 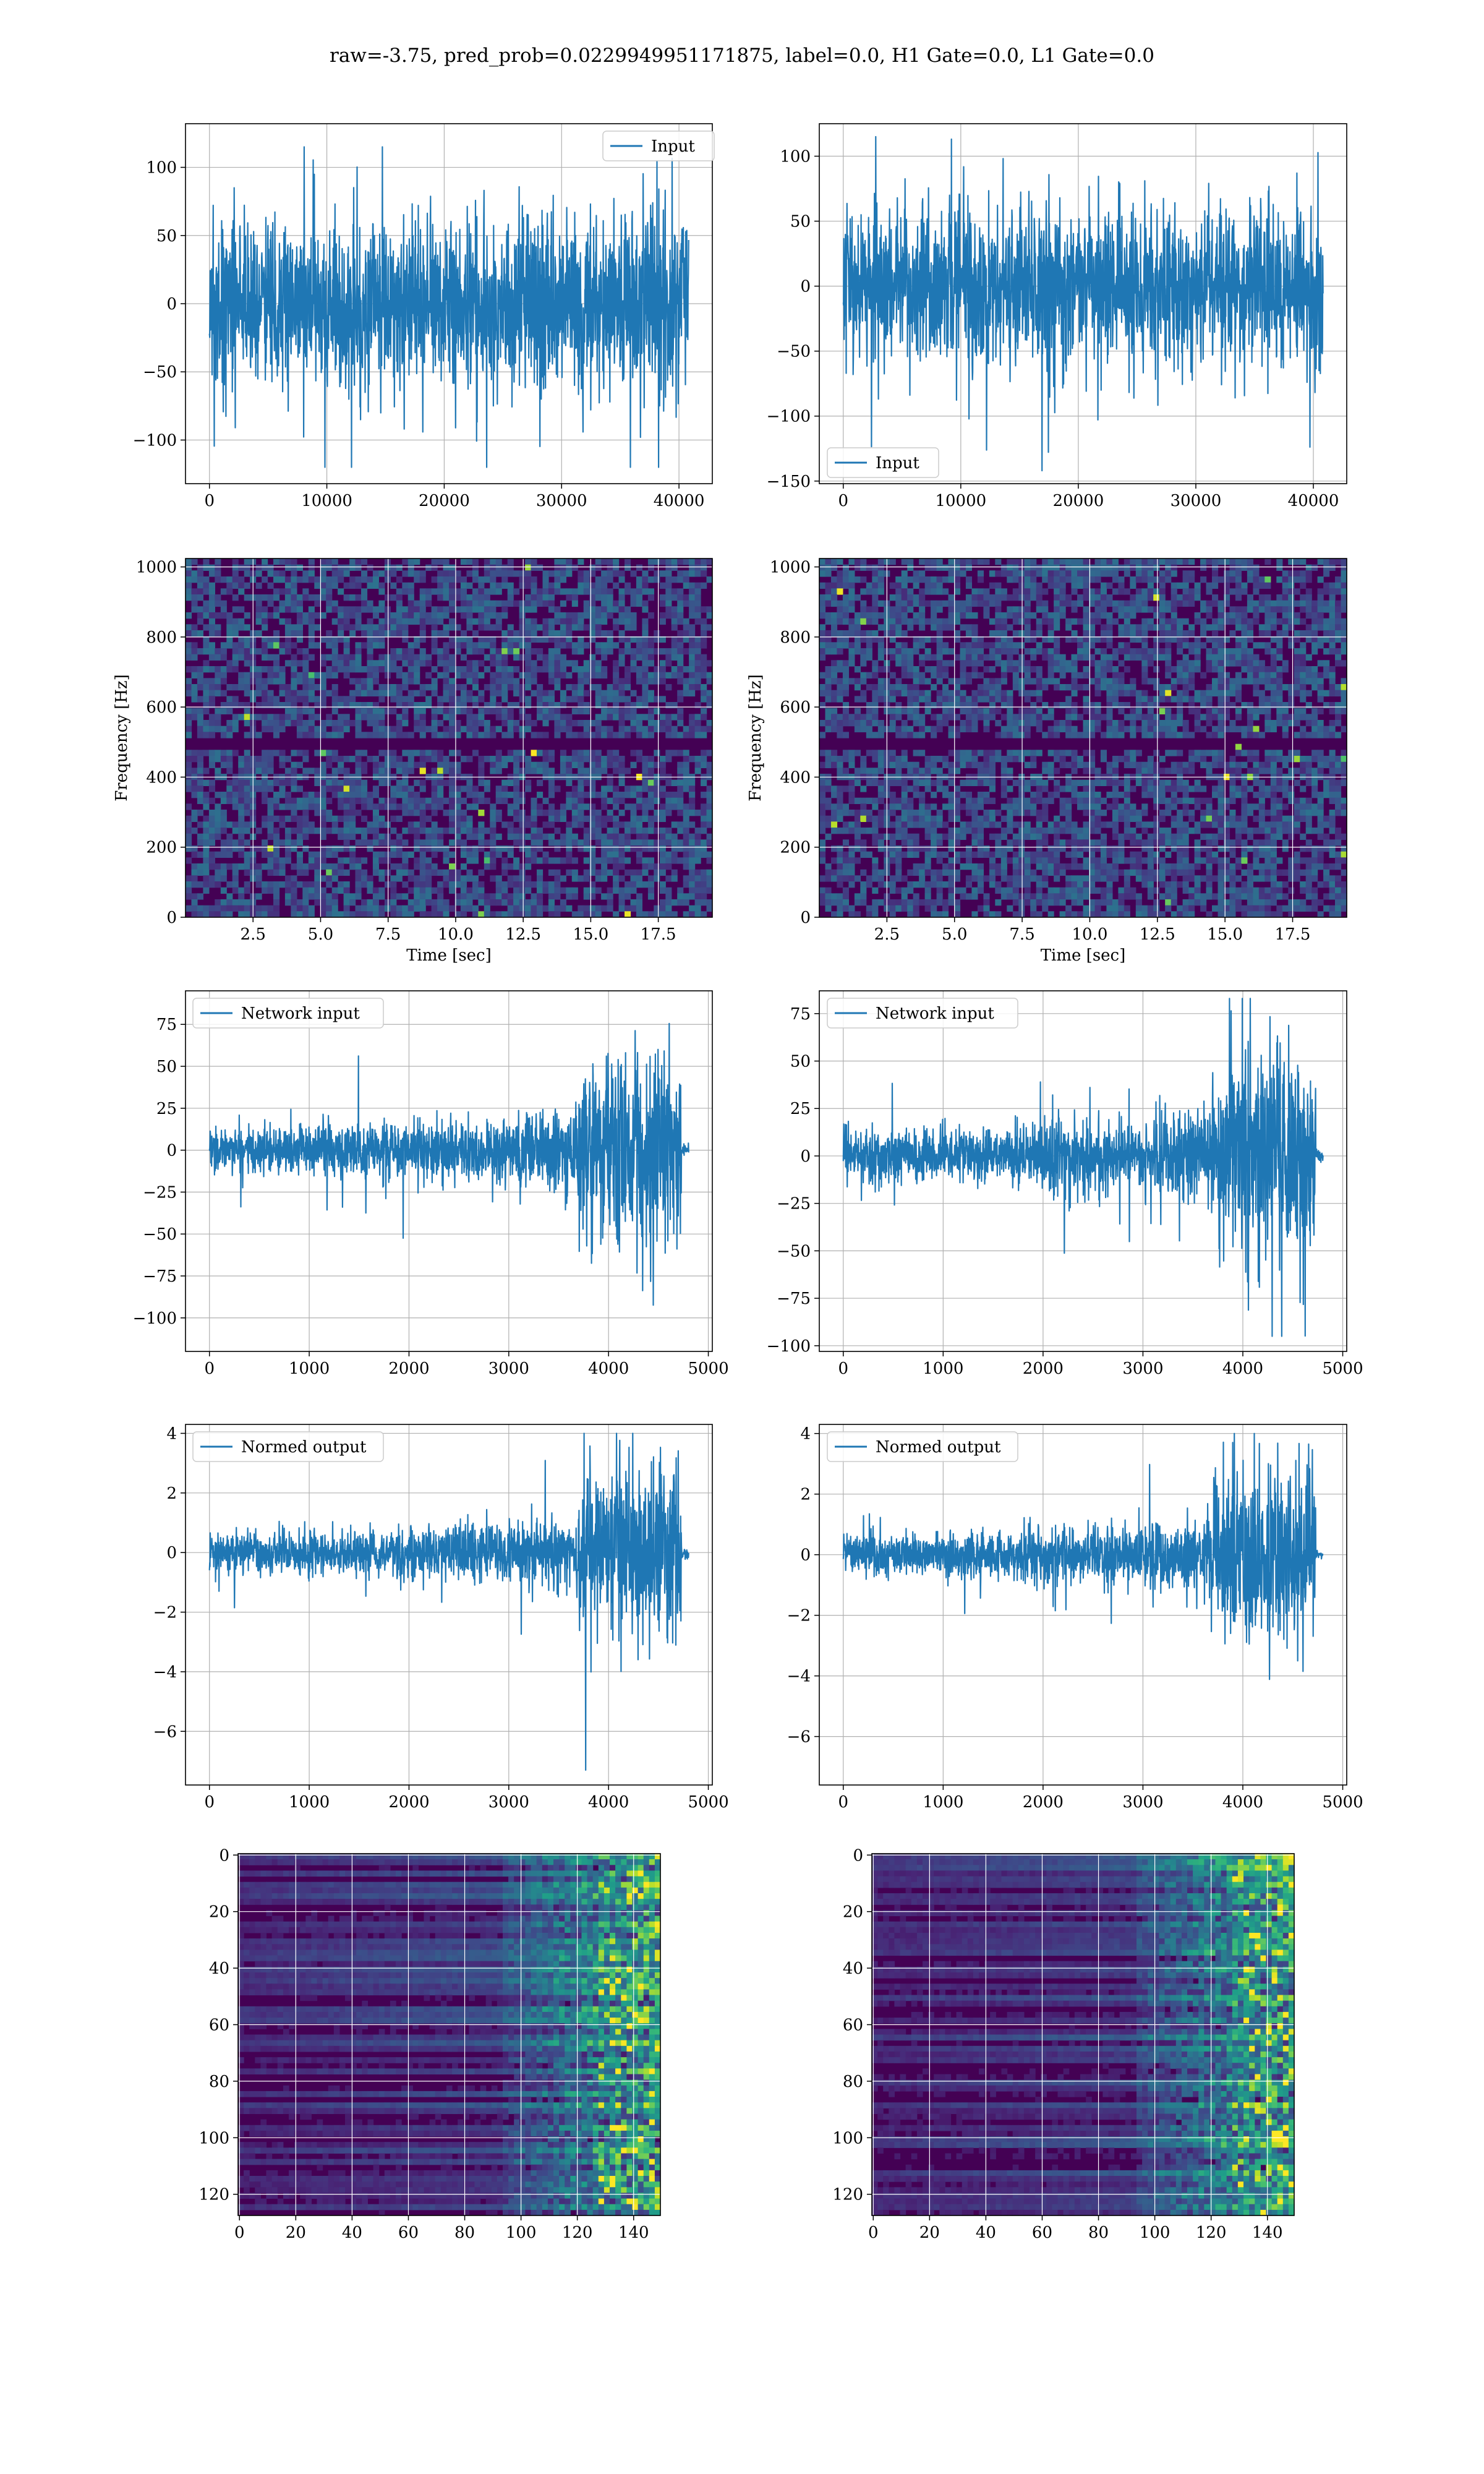 What do you see at coordinates (166, 1109) in the screenshot?
I see `y-tick-label: 25` at bounding box center [166, 1109].